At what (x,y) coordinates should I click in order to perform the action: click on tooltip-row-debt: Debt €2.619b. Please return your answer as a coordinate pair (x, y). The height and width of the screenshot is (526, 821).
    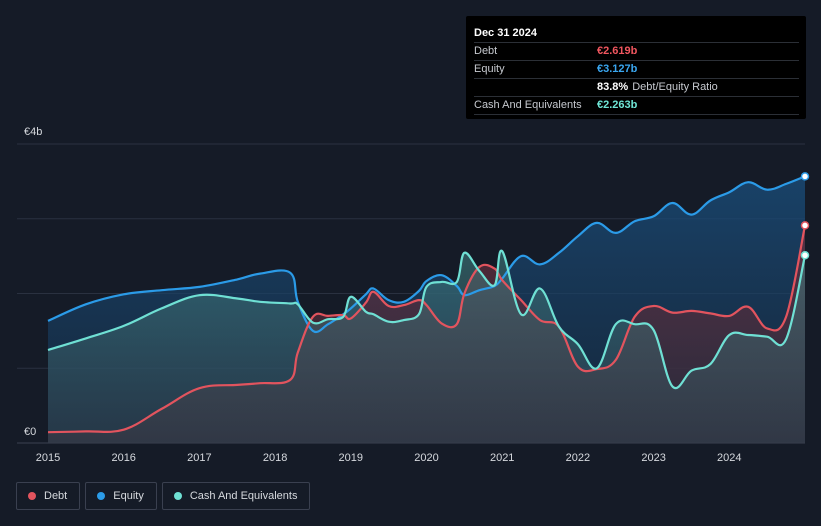
    Looking at the image, I should click on (636, 51).